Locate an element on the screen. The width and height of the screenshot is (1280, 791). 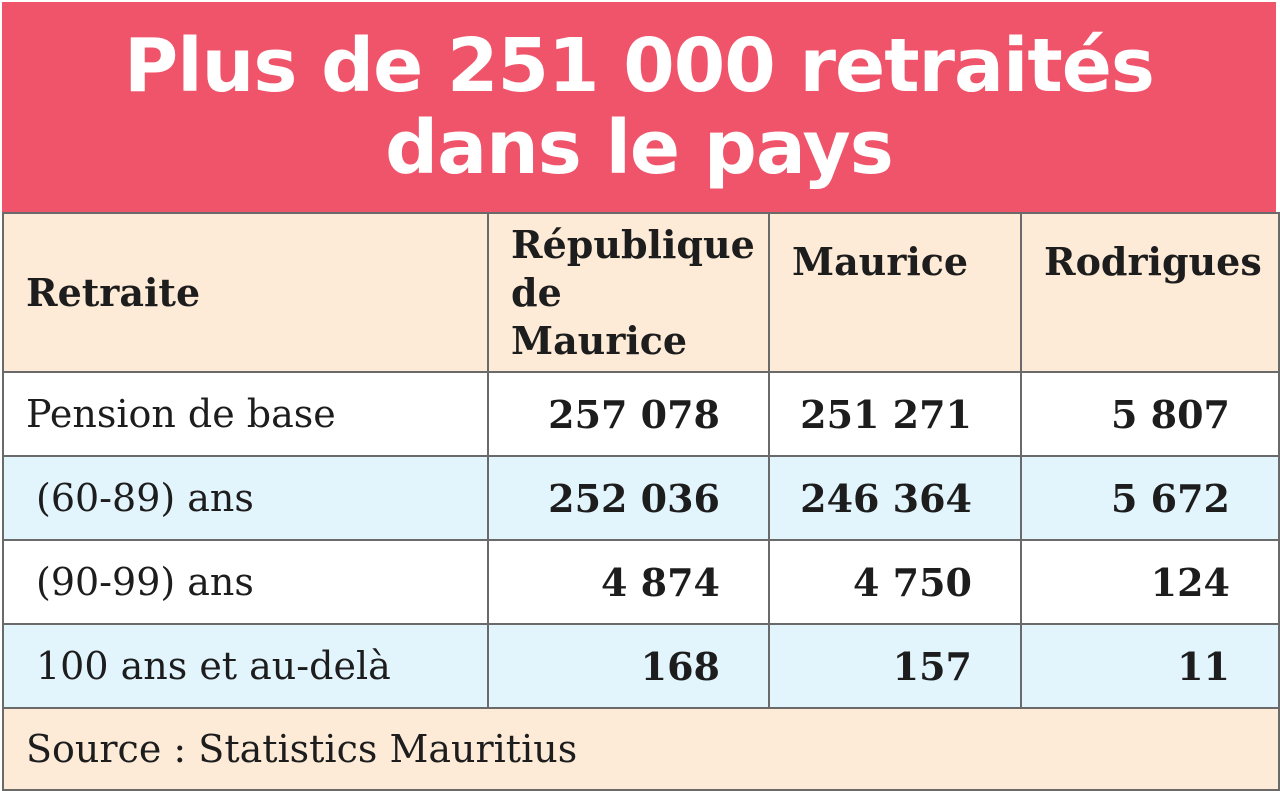
title-line-2: dans le pays is located at coordinates (639, 148).